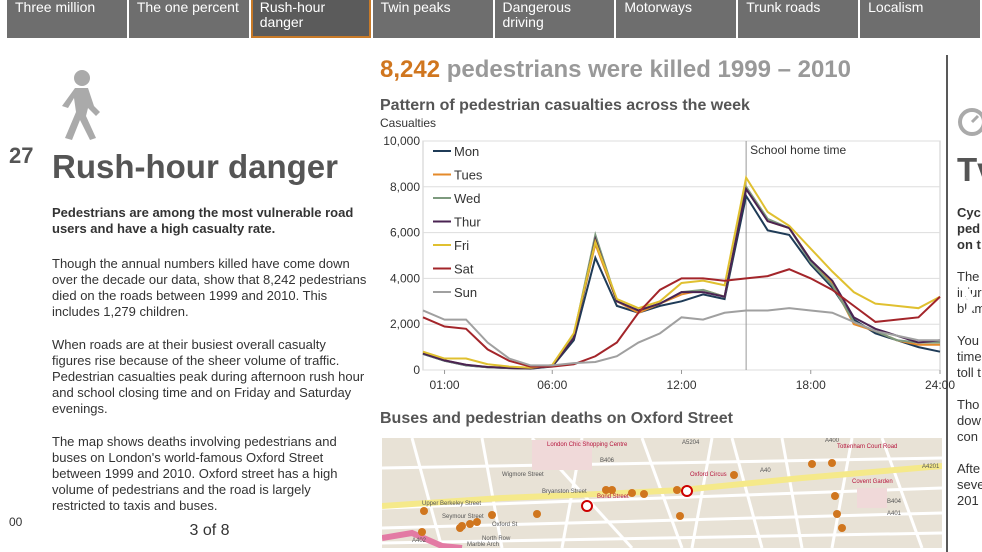  Describe the element at coordinates (405, 324) in the screenshot. I see `y-tick-label: 2,000` at that location.